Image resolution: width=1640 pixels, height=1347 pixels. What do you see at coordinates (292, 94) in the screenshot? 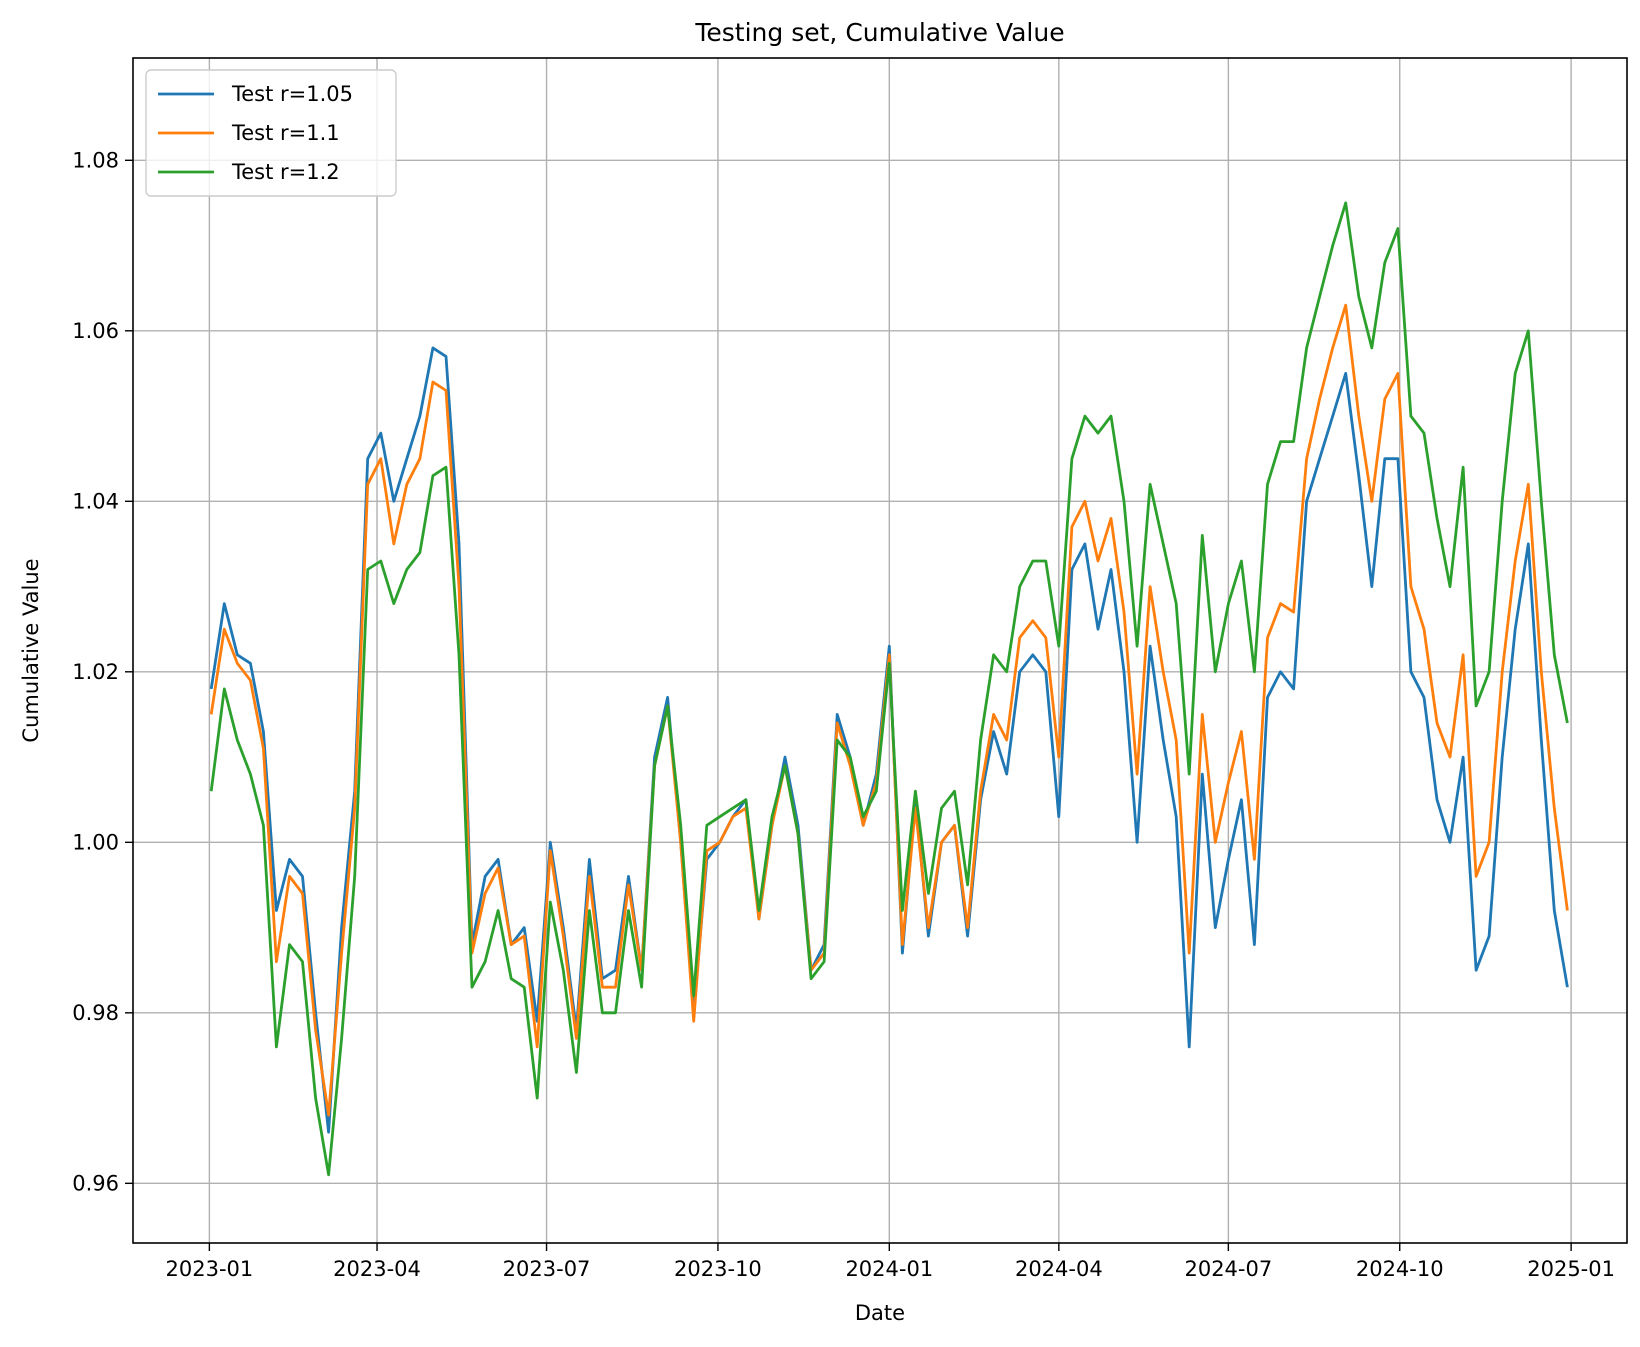
I see `legend-label: Test r=1.05` at bounding box center [292, 94].